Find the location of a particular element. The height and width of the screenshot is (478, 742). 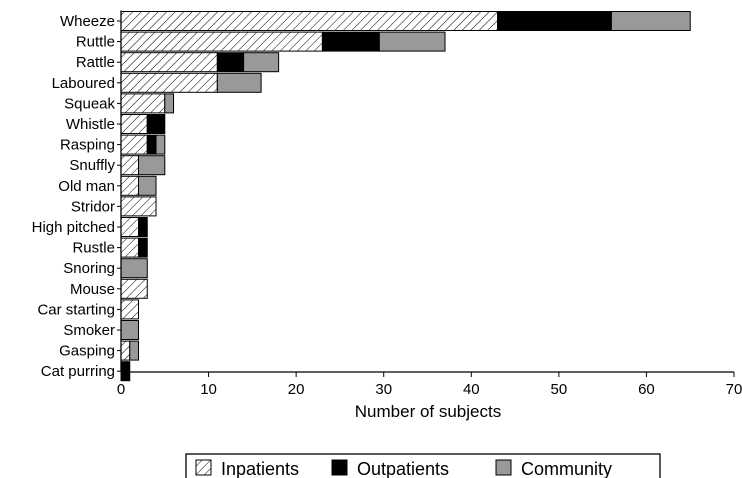

category-label: Rustle is located at coordinates (93, 248).